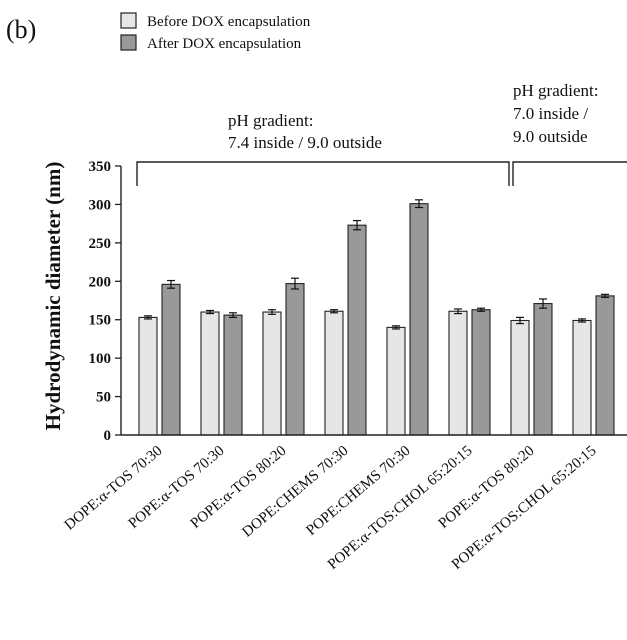  What do you see at coordinates (550, 113) in the screenshot?
I see `annotation-2-line-2: 7.0 inside /` at bounding box center [550, 113].